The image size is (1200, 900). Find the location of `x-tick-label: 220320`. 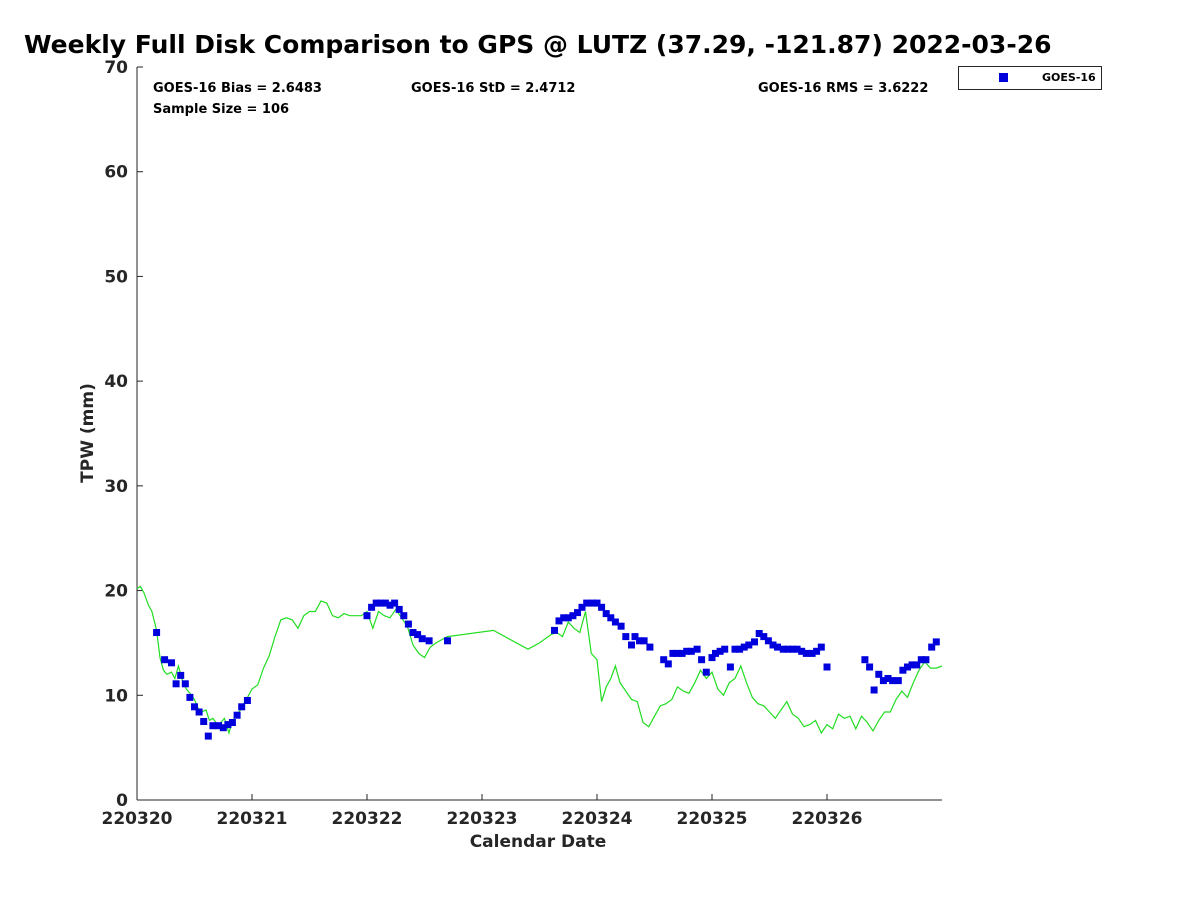

x-tick-label: 220320 is located at coordinates (137, 819).